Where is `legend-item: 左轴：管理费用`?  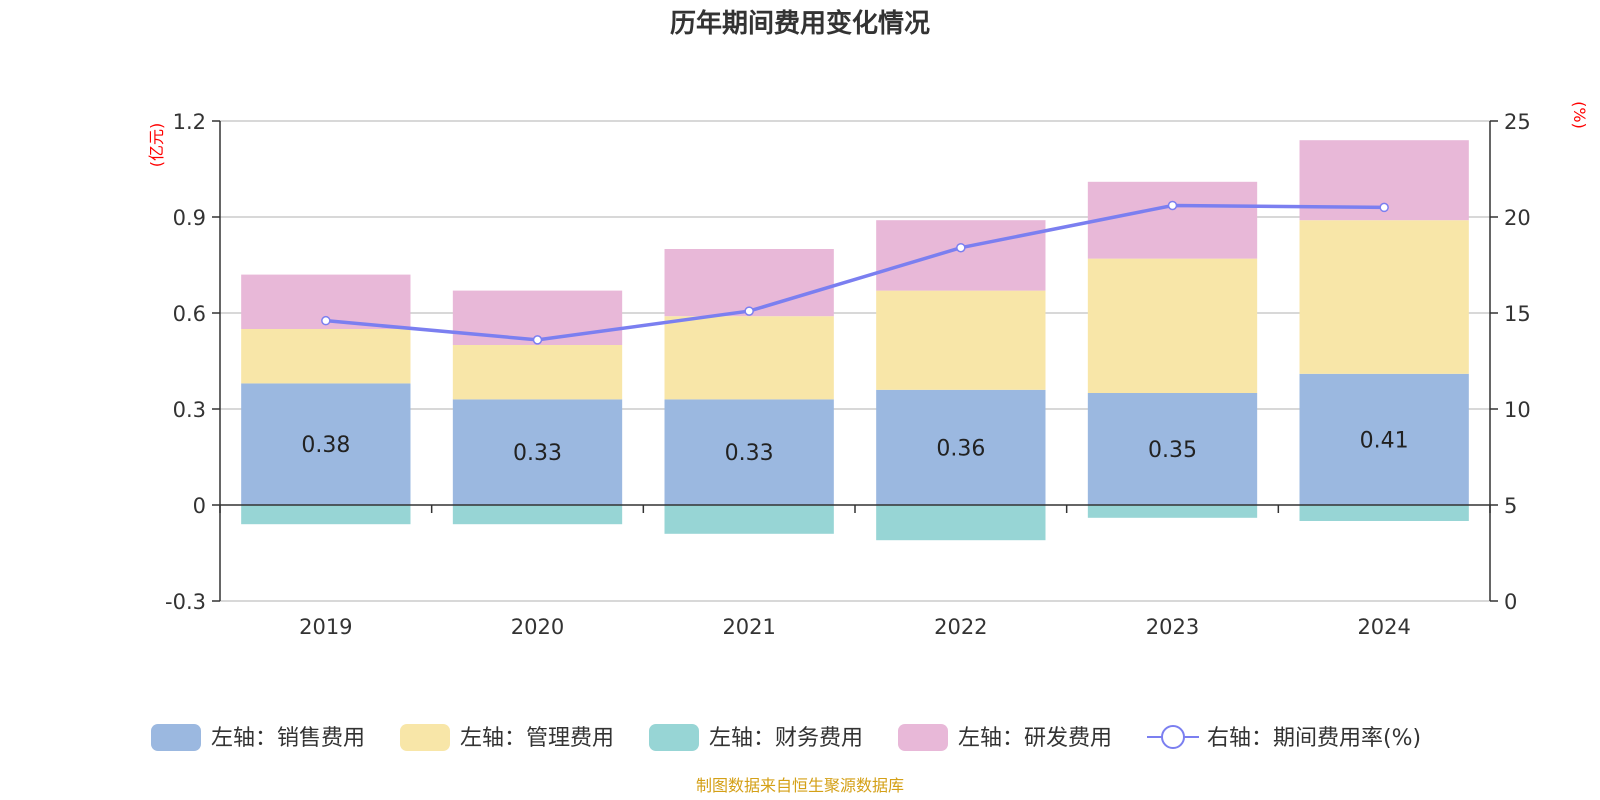
legend-item: 左轴：管理费用 is located at coordinates (507, 737).